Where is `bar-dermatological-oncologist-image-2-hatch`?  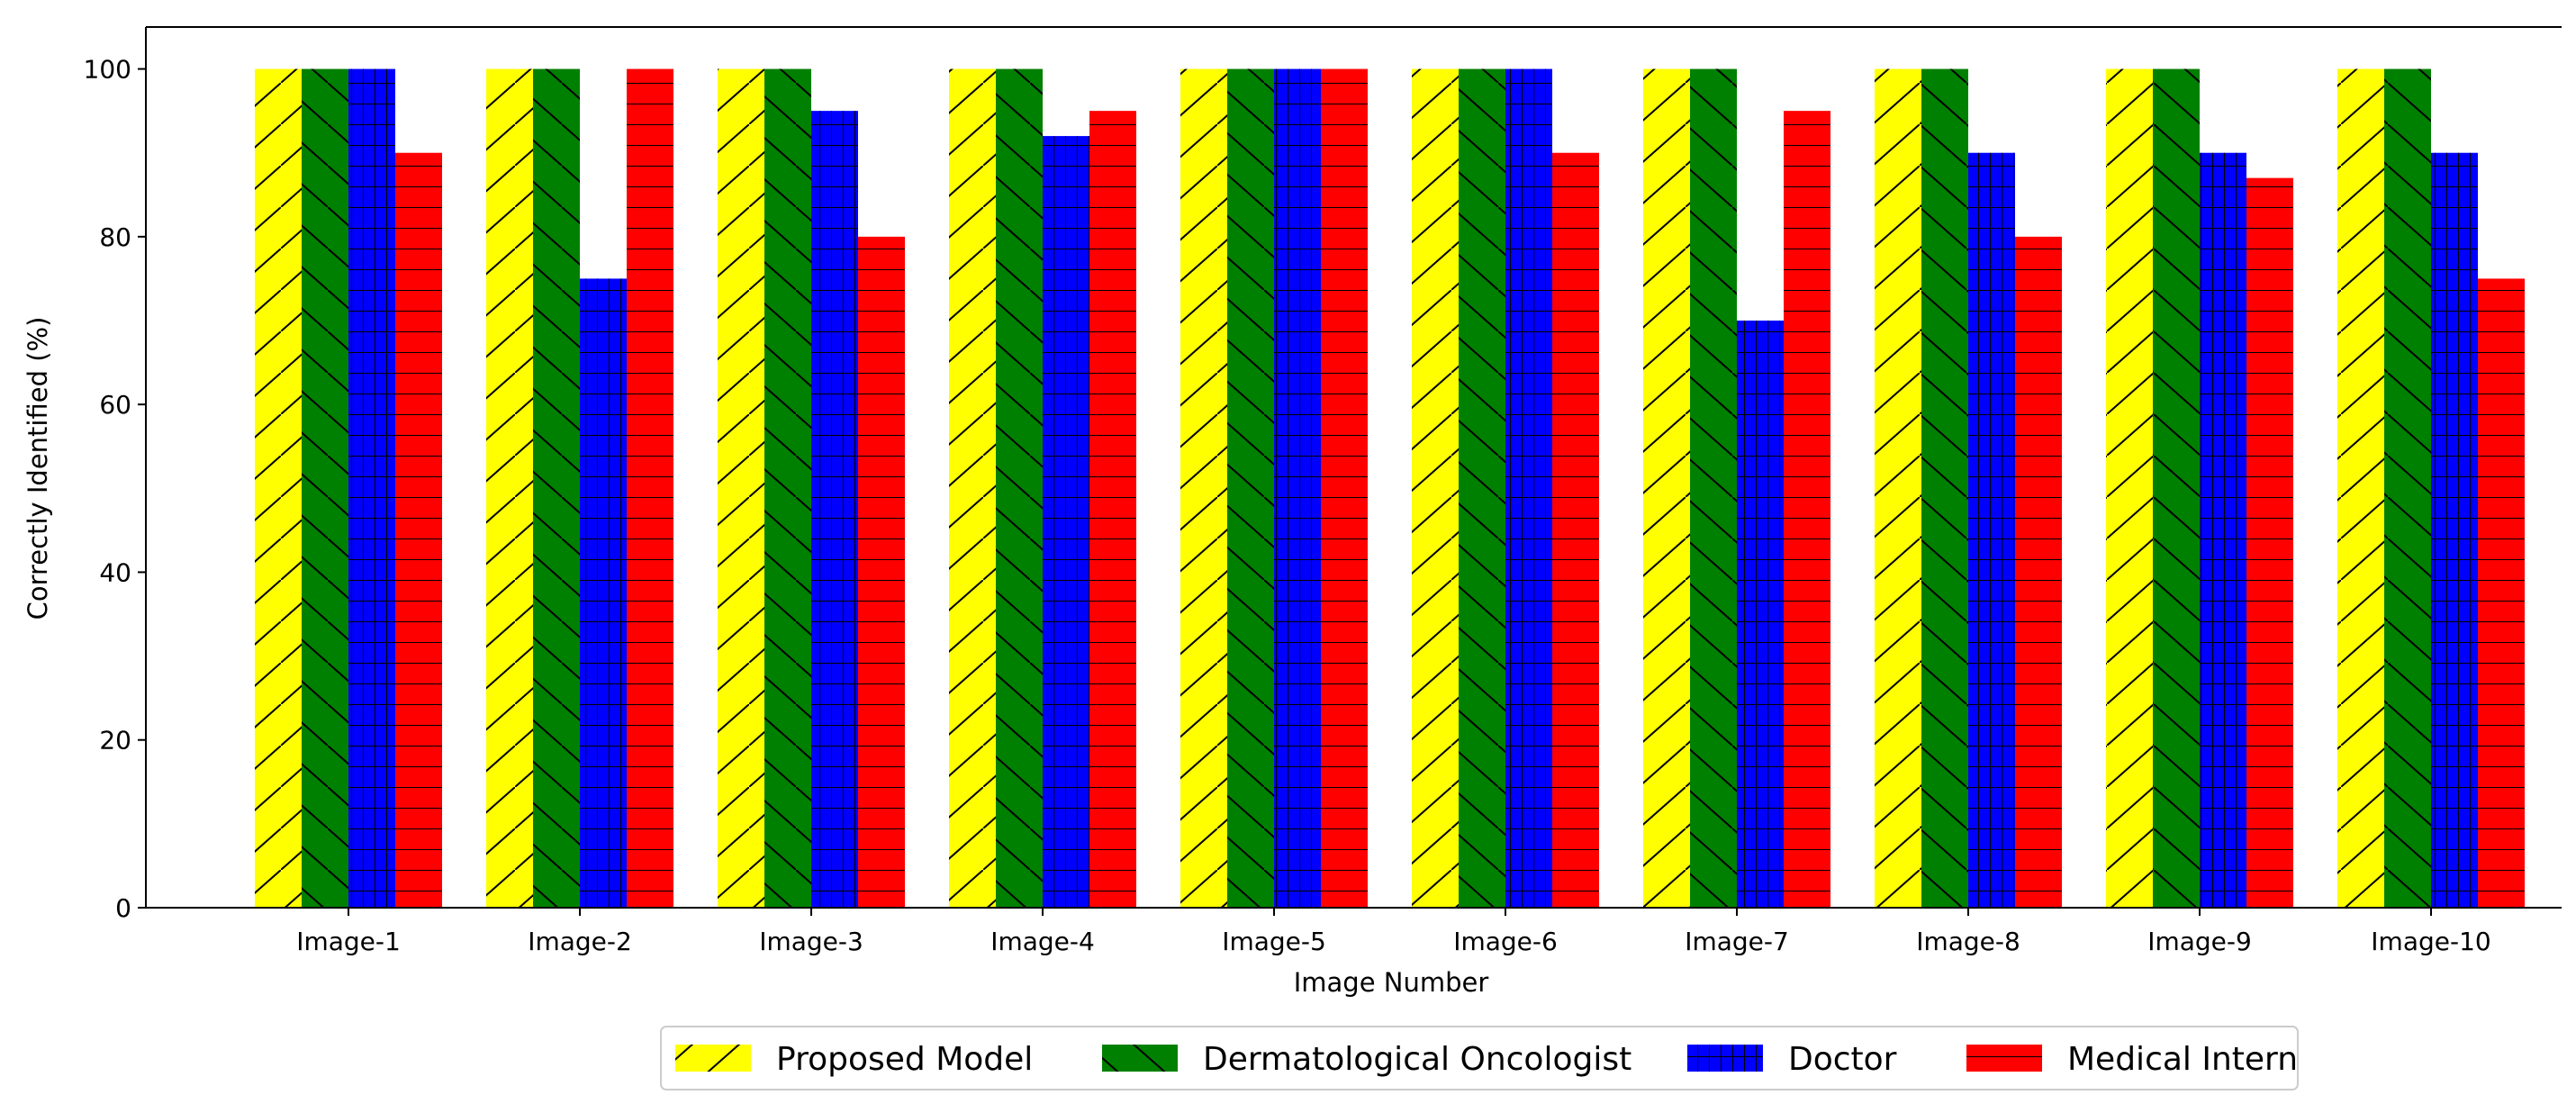
bar-dermatological-oncologist-image-2-hatch is located at coordinates (556, 488).